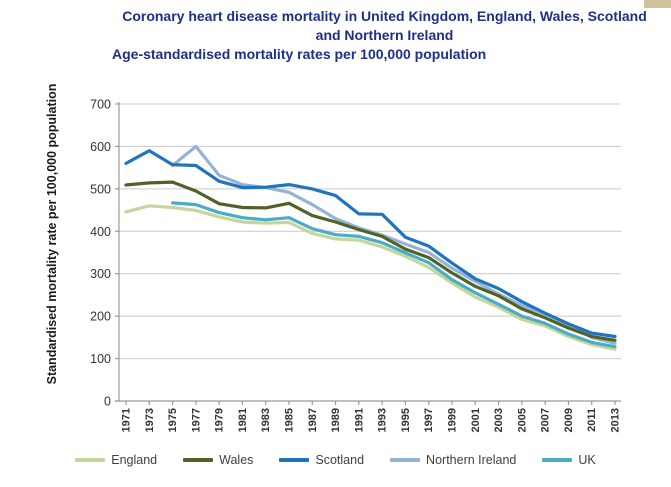  Describe the element at coordinates (173, 420) in the screenshot. I see `x-tick-label-1975: 1975` at that location.